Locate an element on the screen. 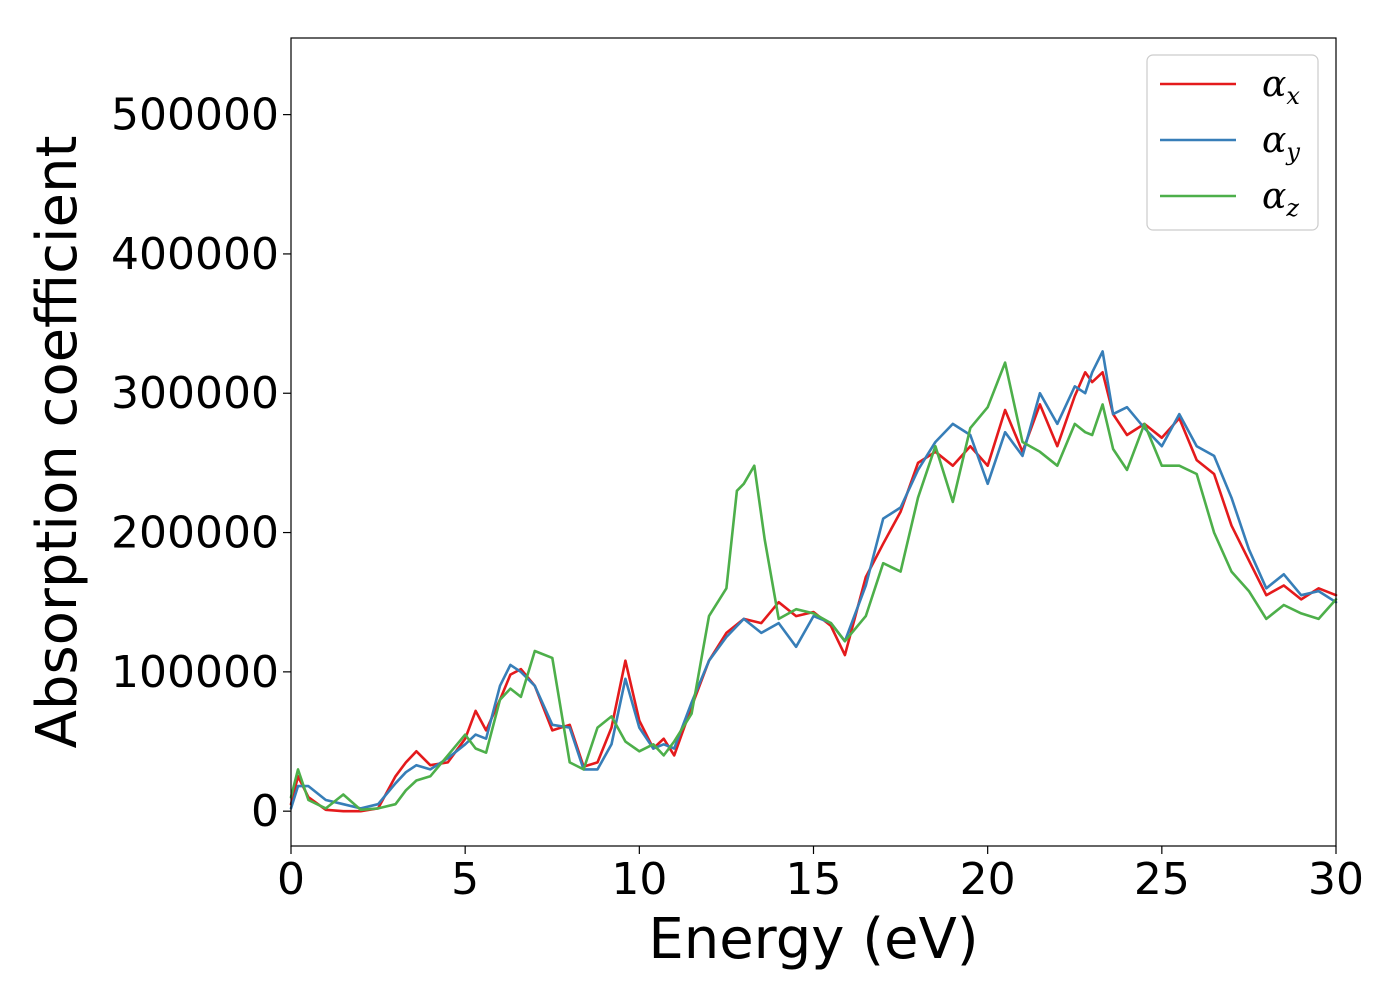 The width and height of the screenshot is (1400, 1000). legend-label-y: αy is located at coordinates (1281, 143).